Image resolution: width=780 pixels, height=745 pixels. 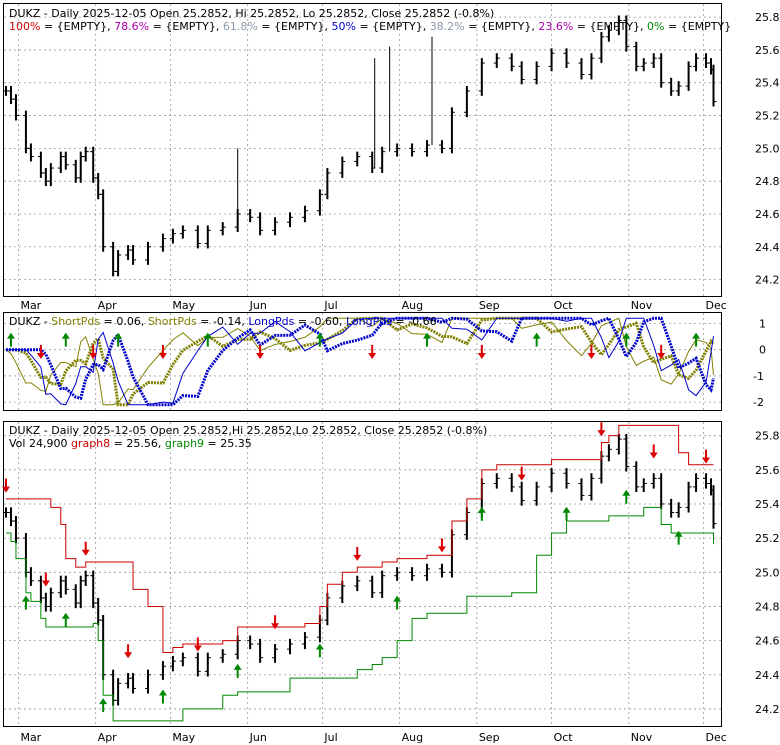 I want to click on p2-h8: = -0.66, so click(x=414, y=321).